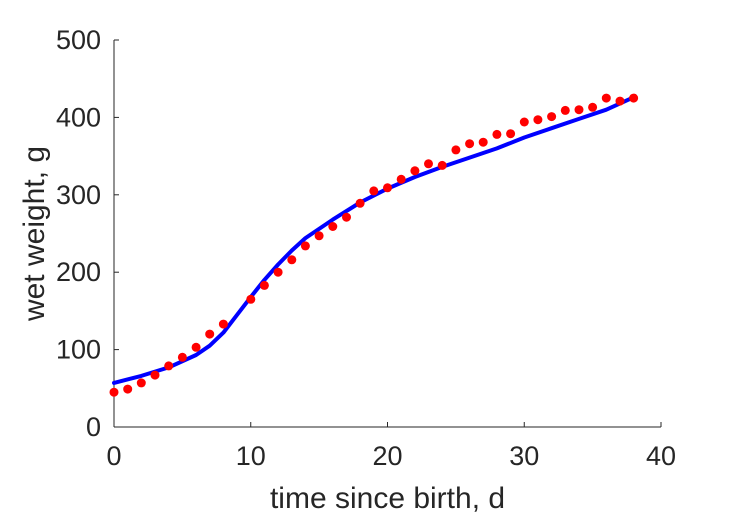 This screenshot has height=526, width=729. What do you see at coordinates (34, 234) in the screenshot?
I see `y-axis-label: wet weight, g` at bounding box center [34, 234].